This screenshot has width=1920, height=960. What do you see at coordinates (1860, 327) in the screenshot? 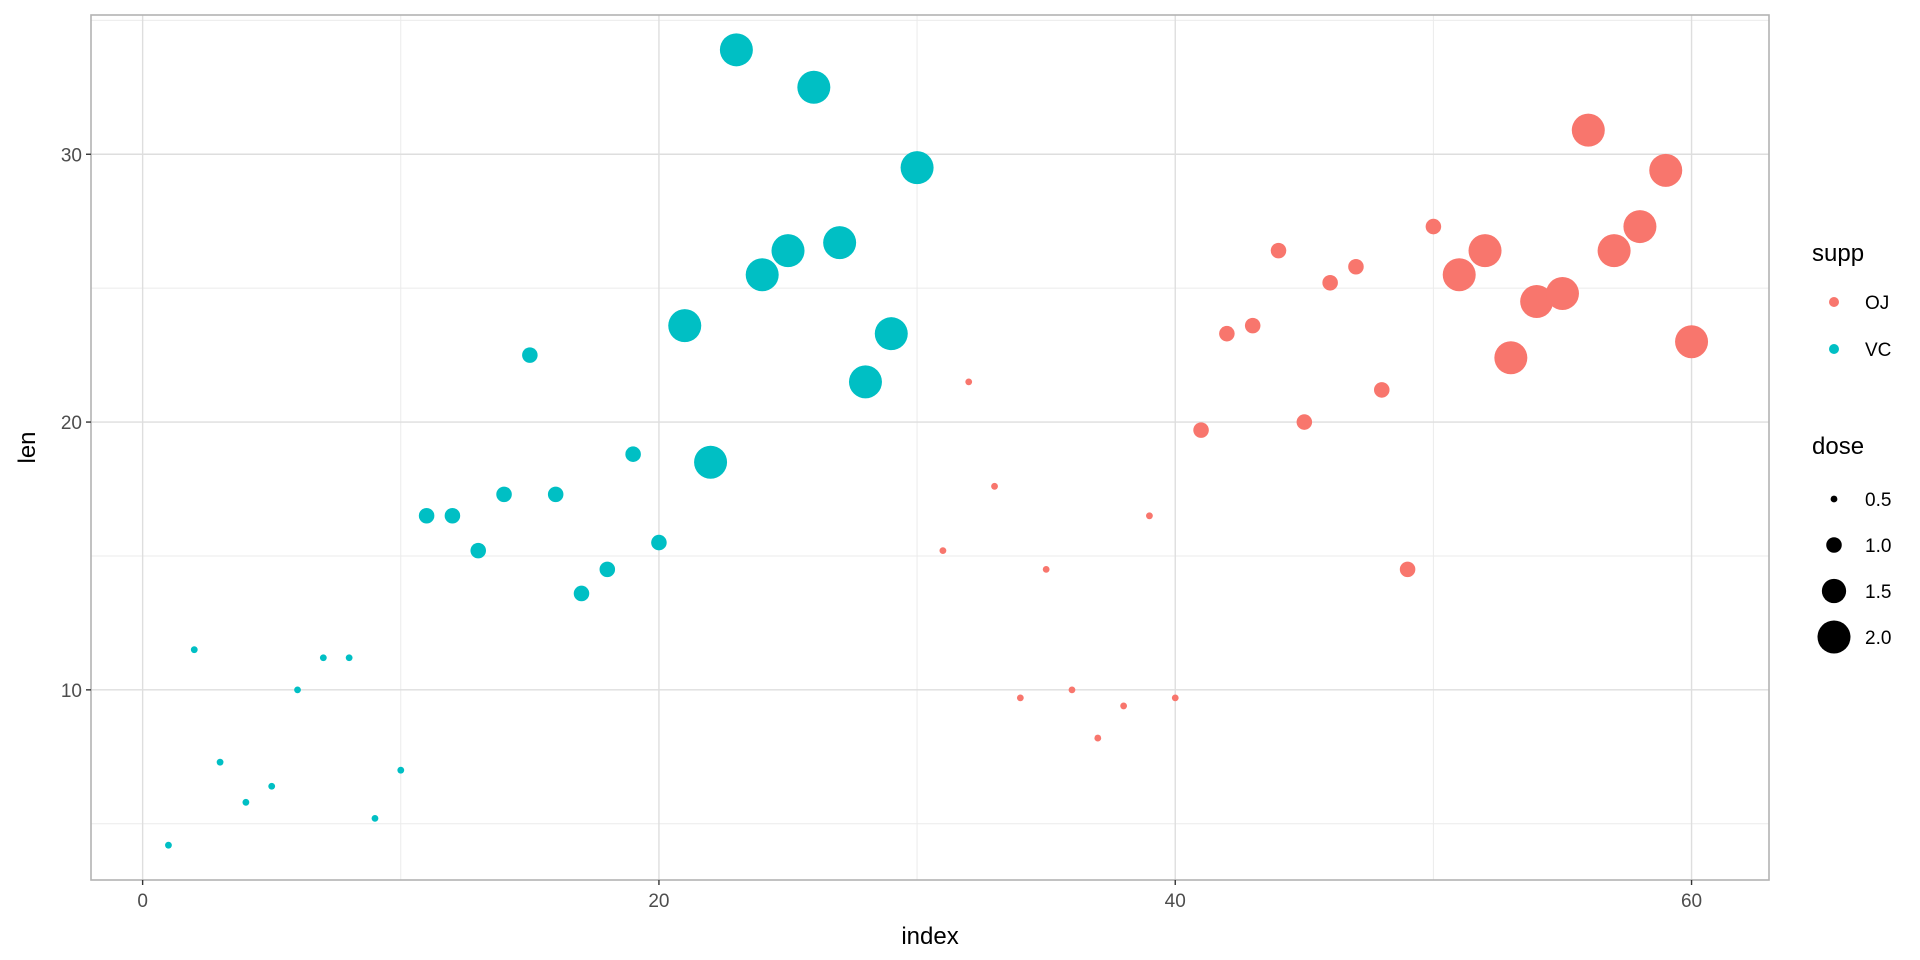
I see `legend-supp-entries: OJ VC` at bounding box center [1860, 327].